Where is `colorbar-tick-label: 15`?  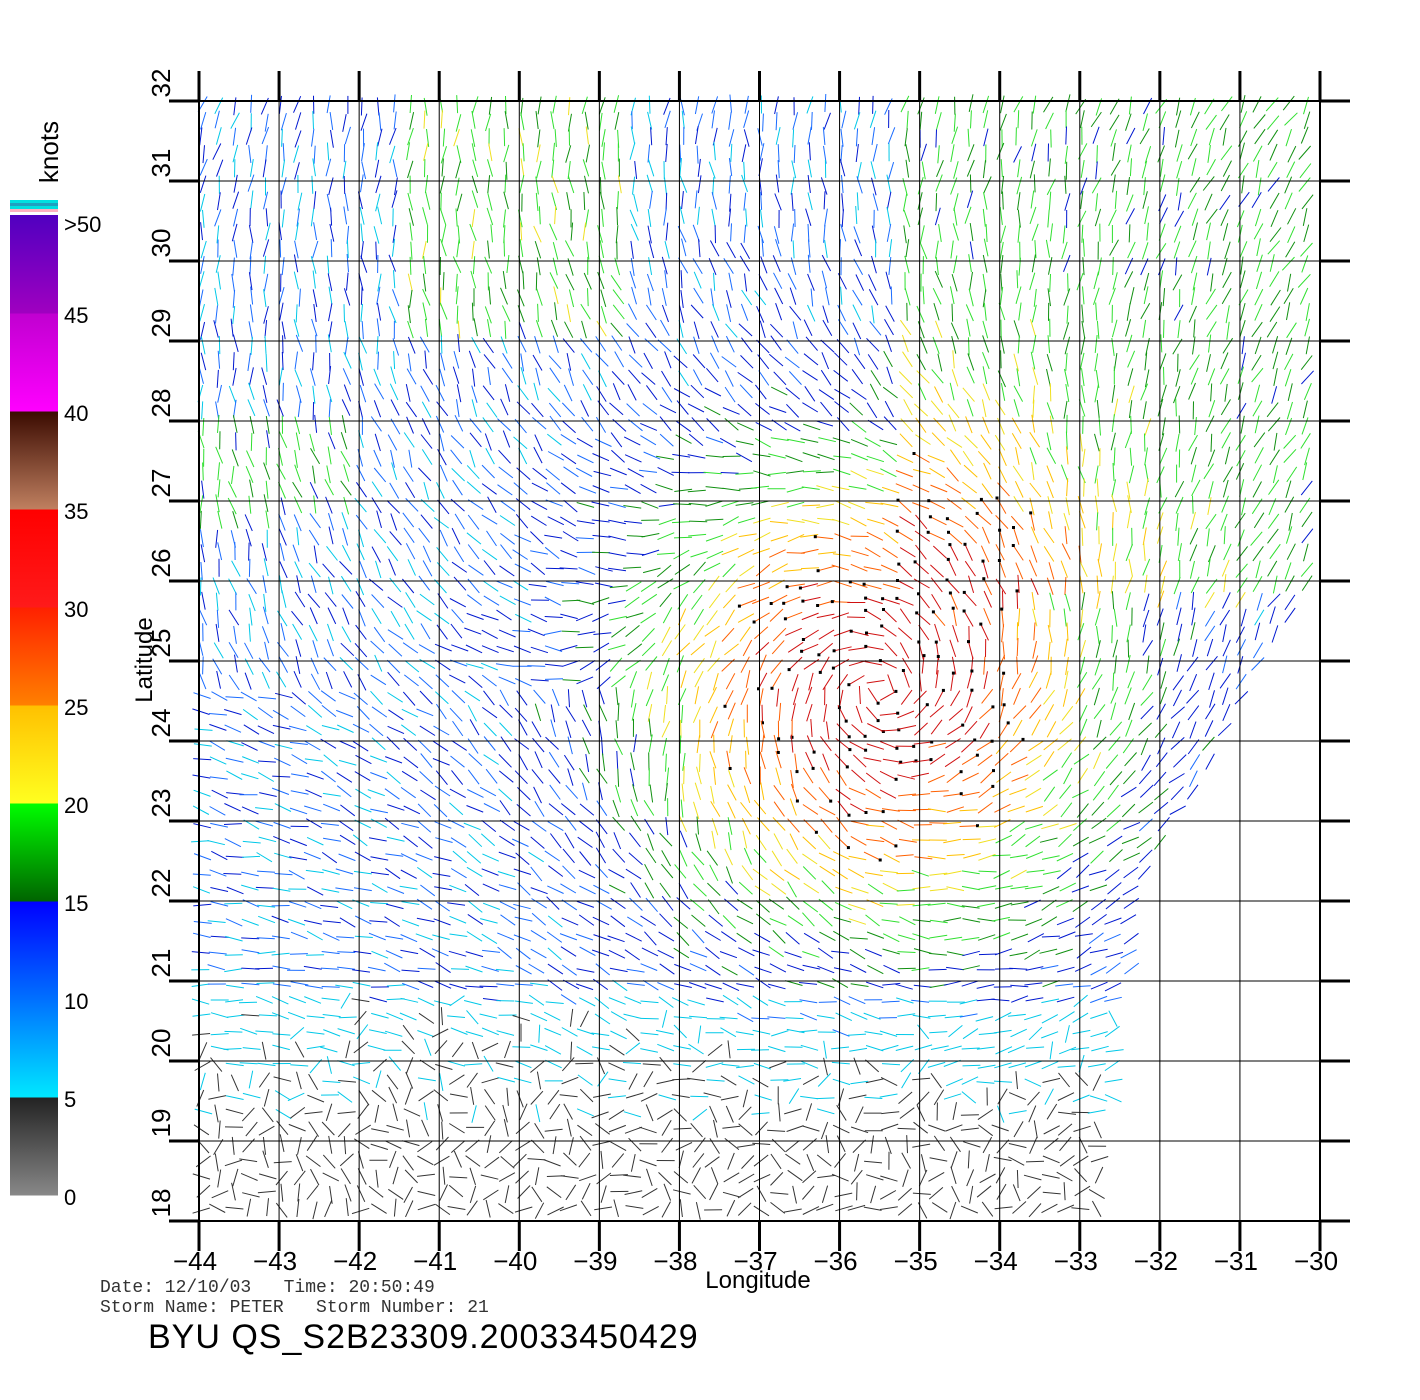
colorbar-tick-label: 15 is located at coordinates (76, 903).